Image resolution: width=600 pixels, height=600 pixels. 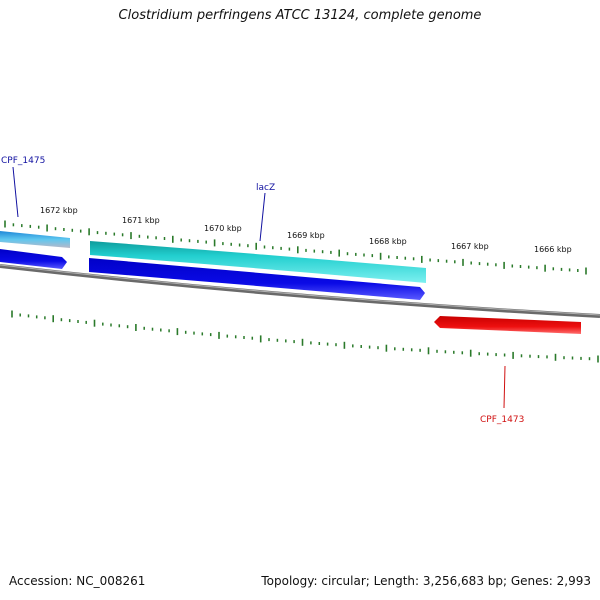 I want to click on genome-backbone-highlight, so click(x=300, y=290).